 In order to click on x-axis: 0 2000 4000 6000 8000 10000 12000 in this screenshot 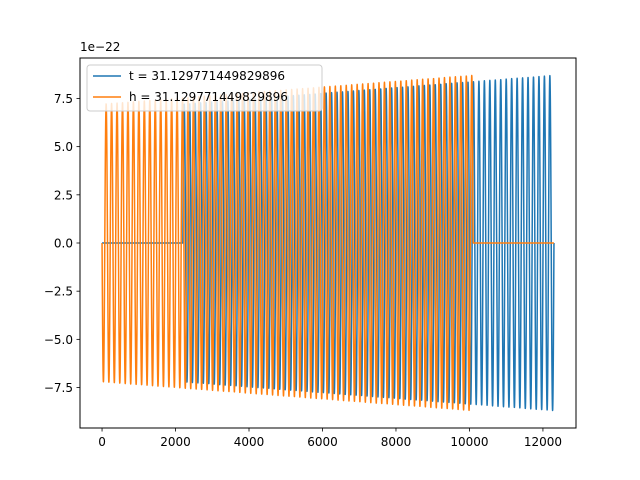, I will do `click(330, 438)`.